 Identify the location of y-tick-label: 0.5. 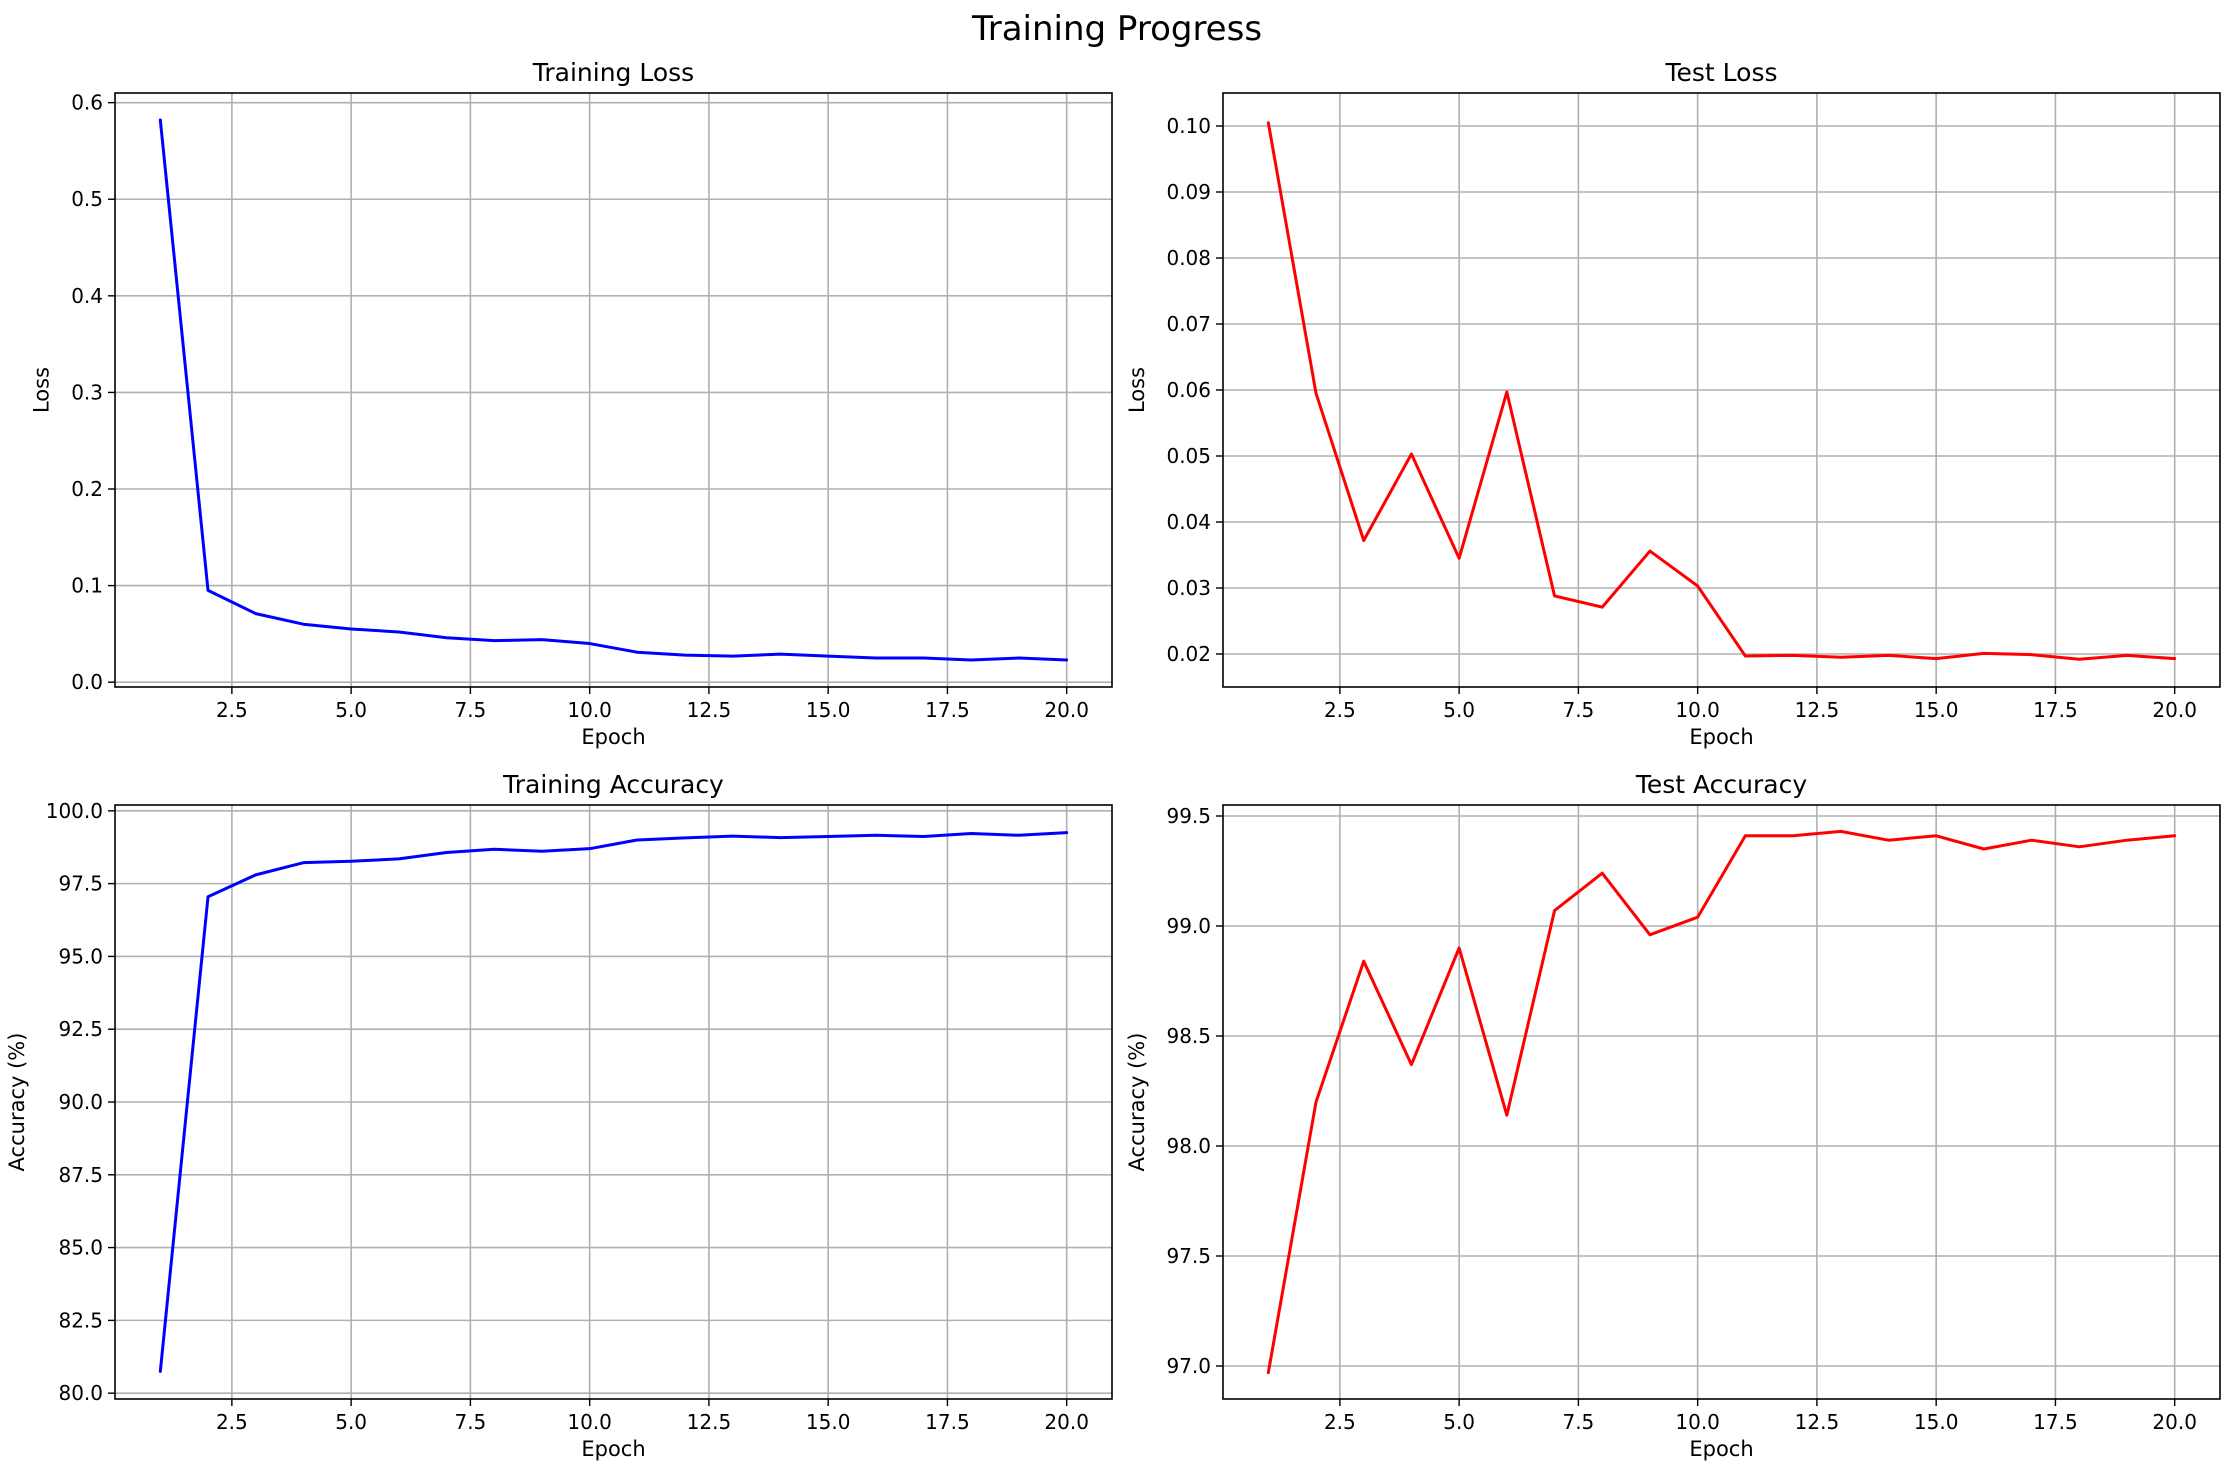
(87, 199).